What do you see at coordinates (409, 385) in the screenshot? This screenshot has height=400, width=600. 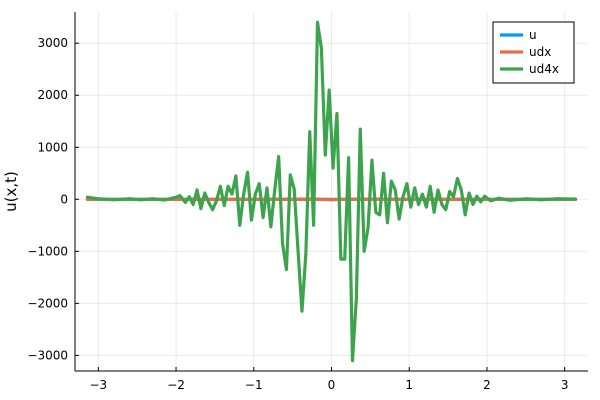 I see `x-tick-label: 1` at bounding box center [409, 385].